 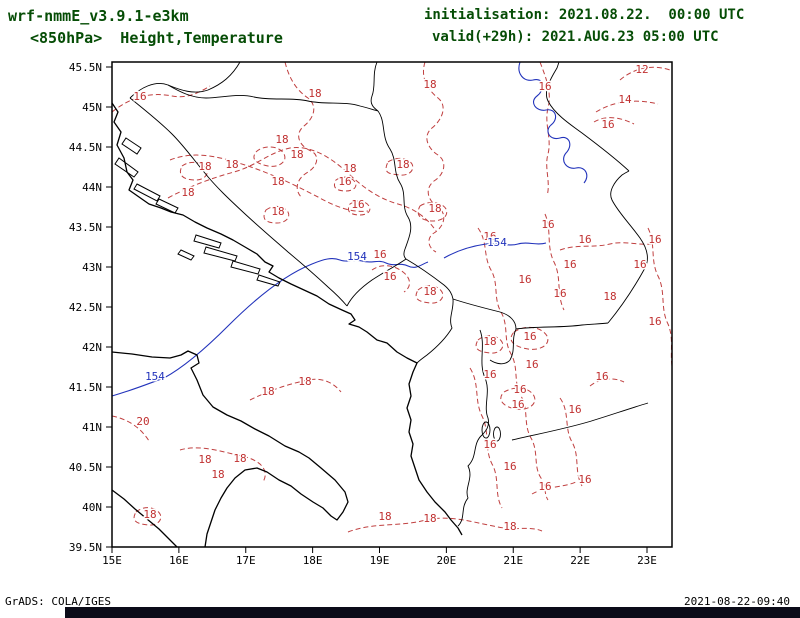 What do you see at coordinates (85, 547) in the screenshot?
I see `y-axis-tick-label: 39.5N` at bounding box center [85, 547].